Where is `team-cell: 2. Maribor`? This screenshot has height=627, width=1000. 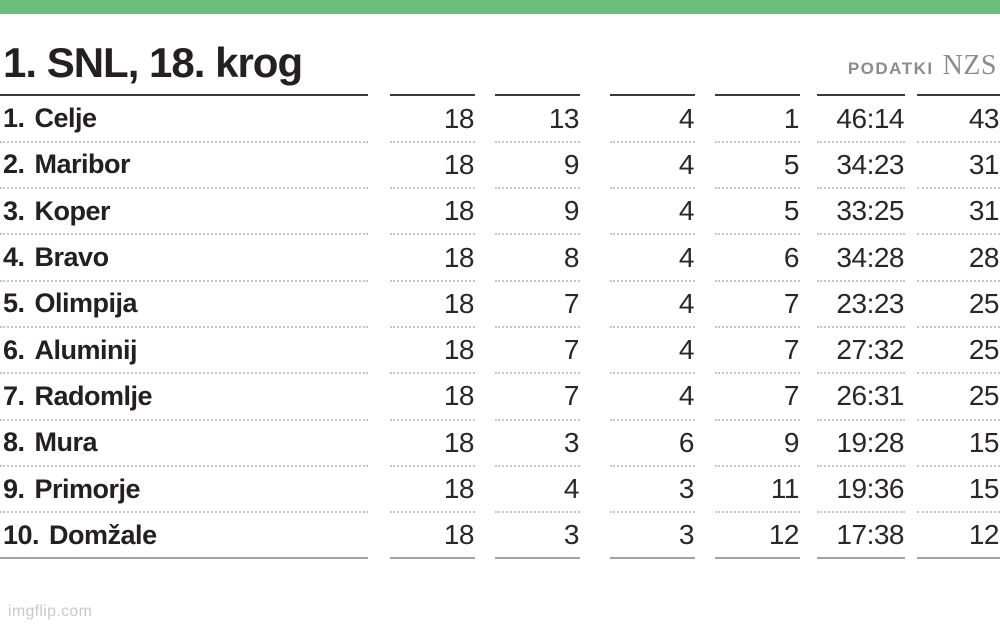 team-cell: 2. Maribor is located at coordinates (184, 166).